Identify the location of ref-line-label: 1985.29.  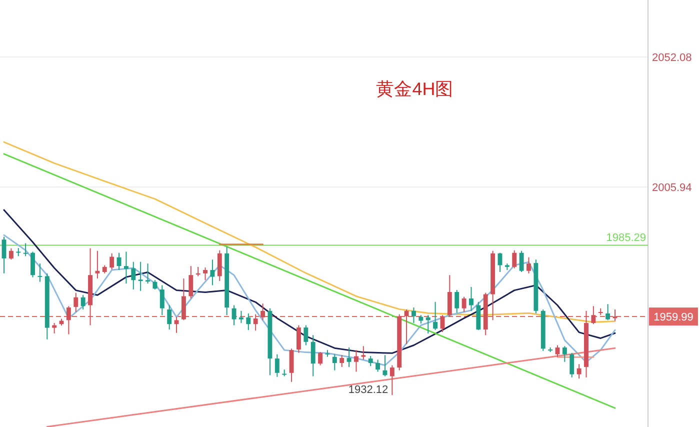
(626, 238).